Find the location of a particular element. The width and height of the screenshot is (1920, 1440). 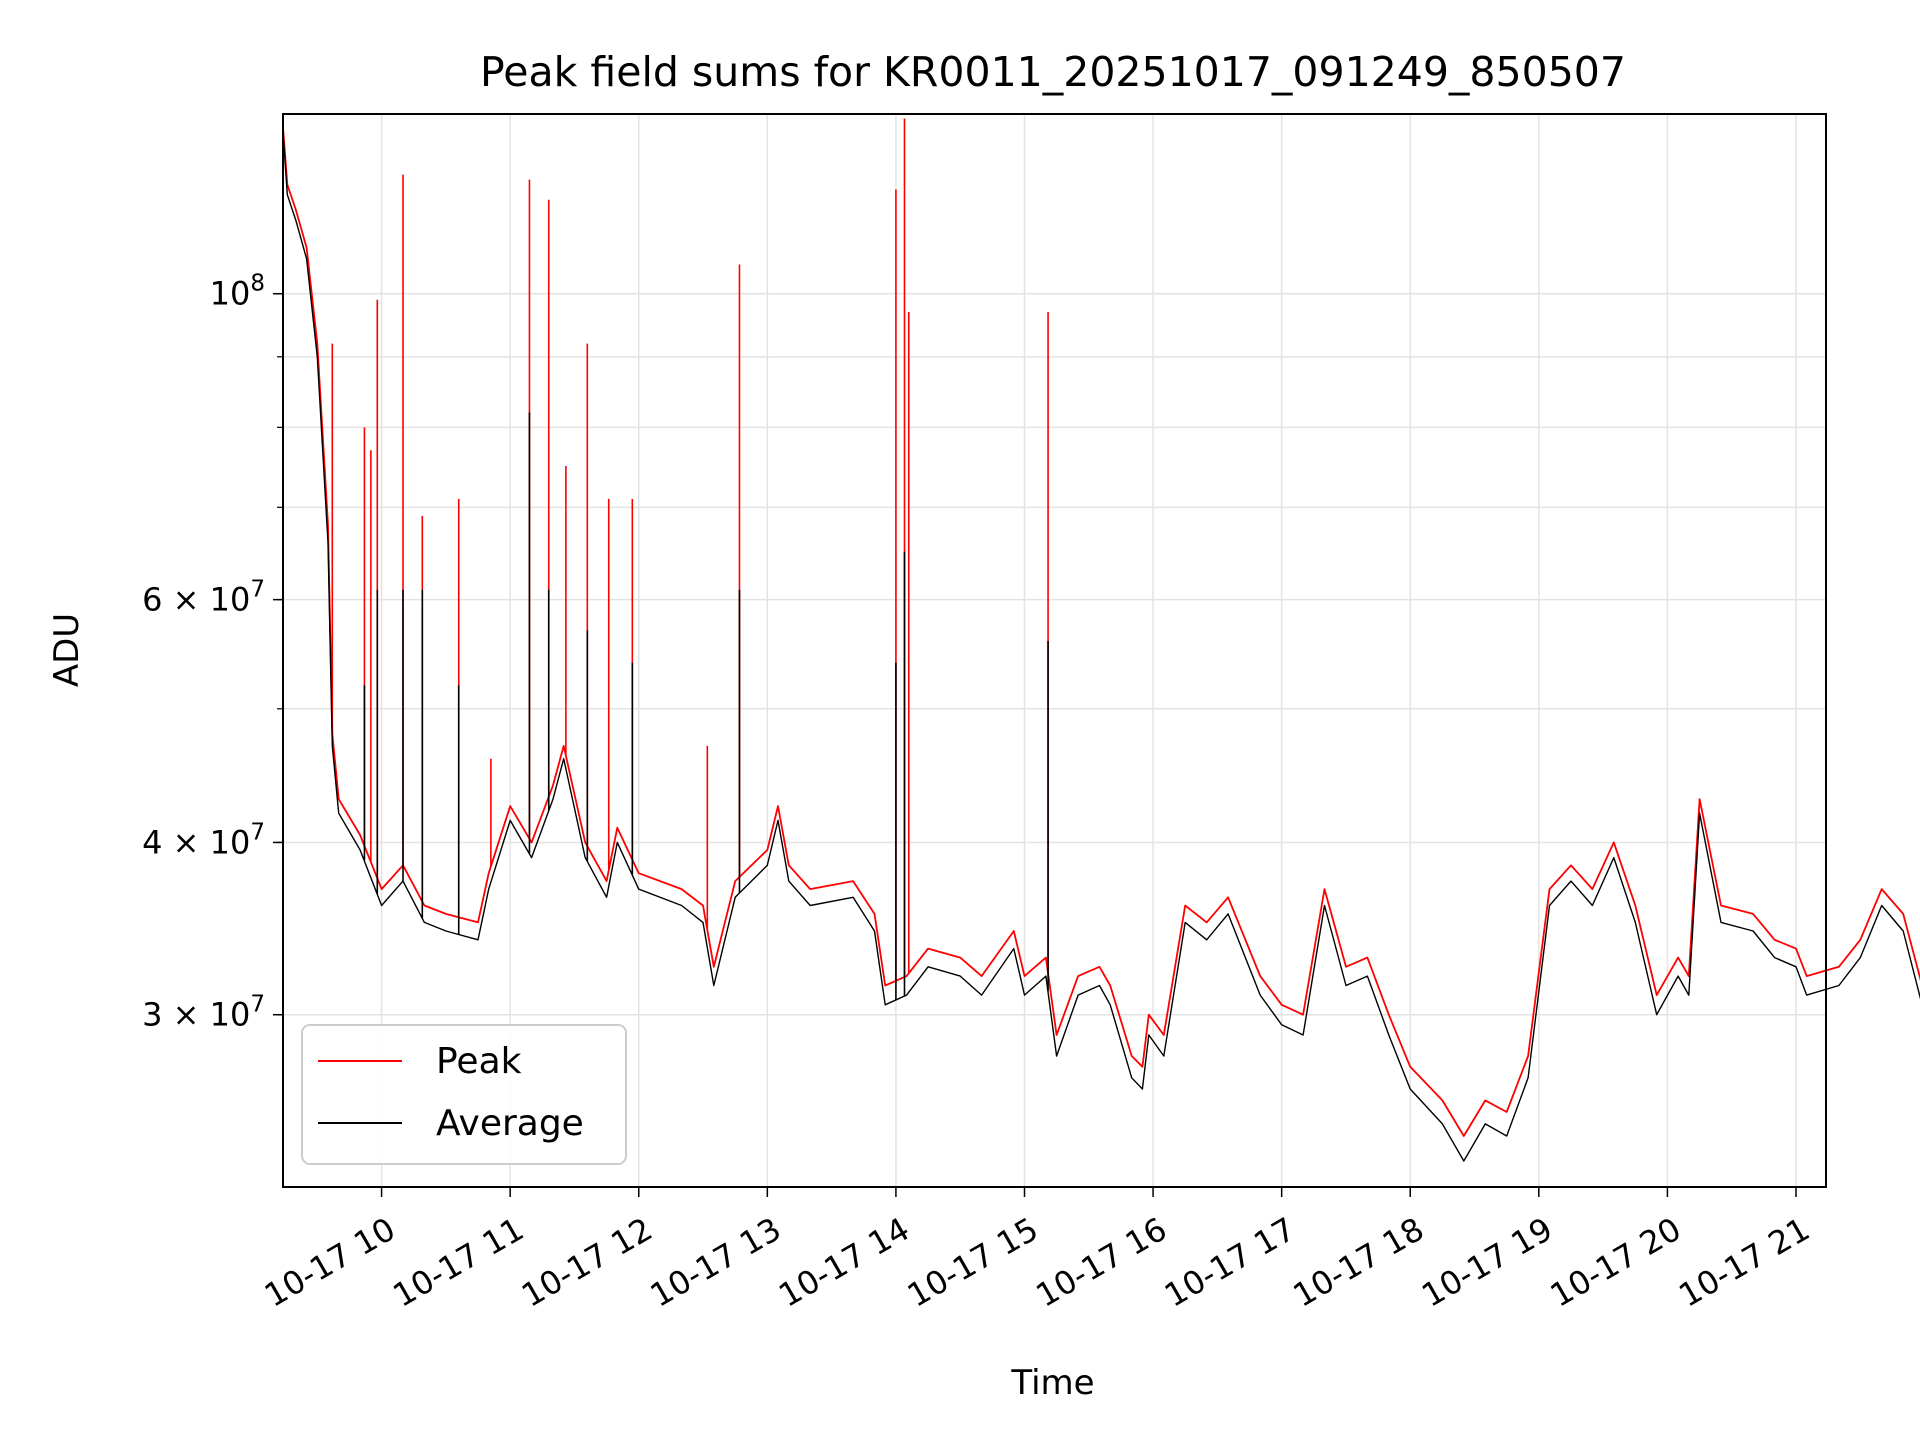

x-axis-title: Time is located at coordinates (1052, 1383).